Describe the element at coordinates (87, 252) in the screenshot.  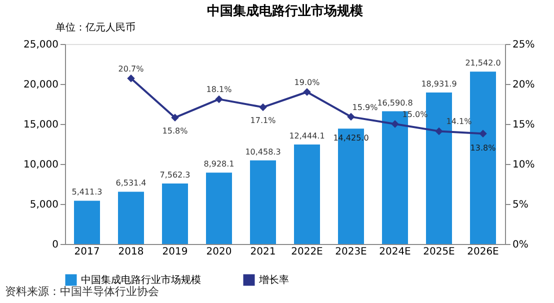
I see `x-tick-label: 2017` at that location.